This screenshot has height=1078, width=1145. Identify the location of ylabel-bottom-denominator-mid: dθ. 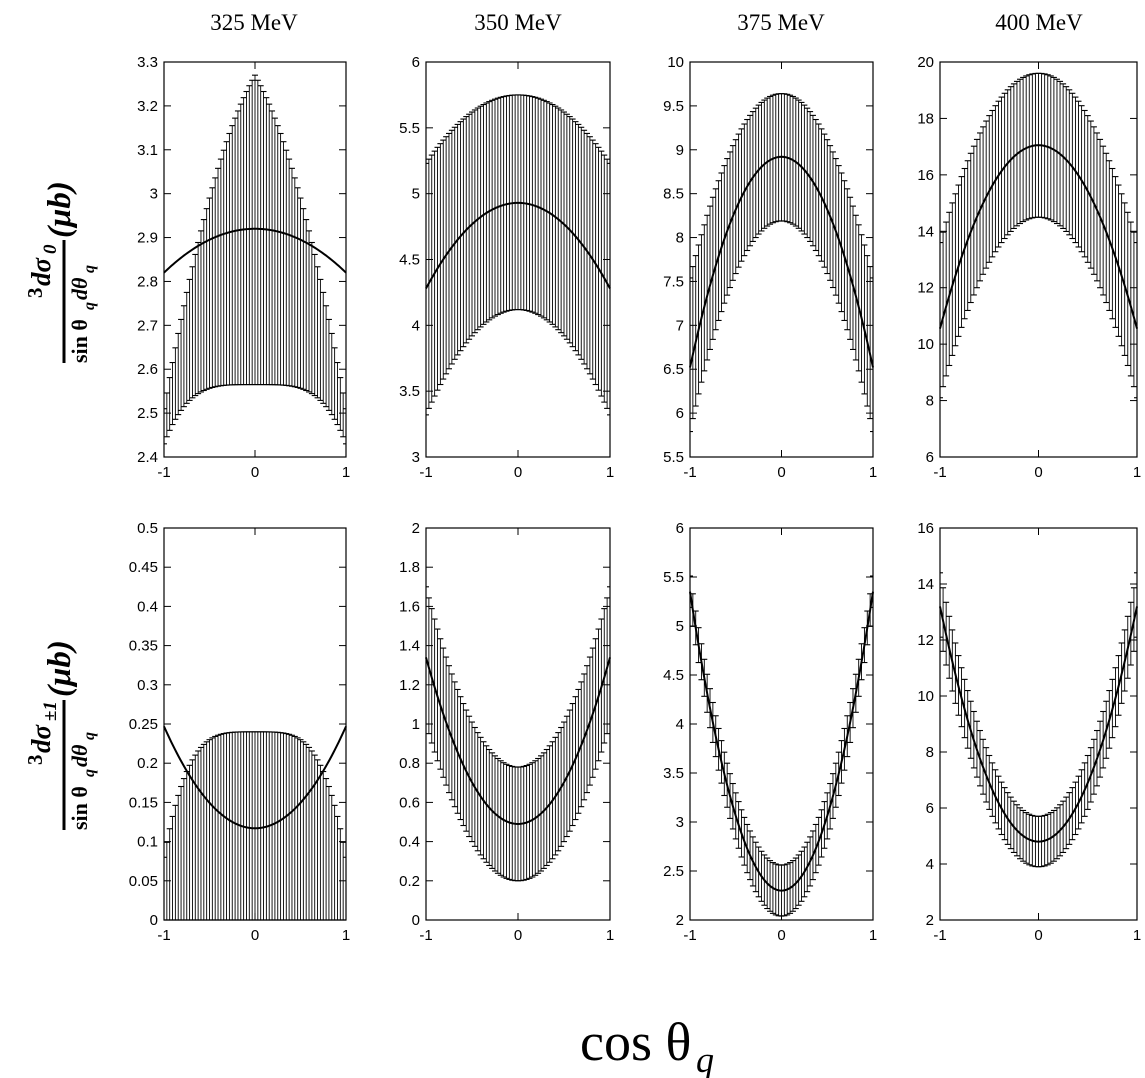
(79, 755).